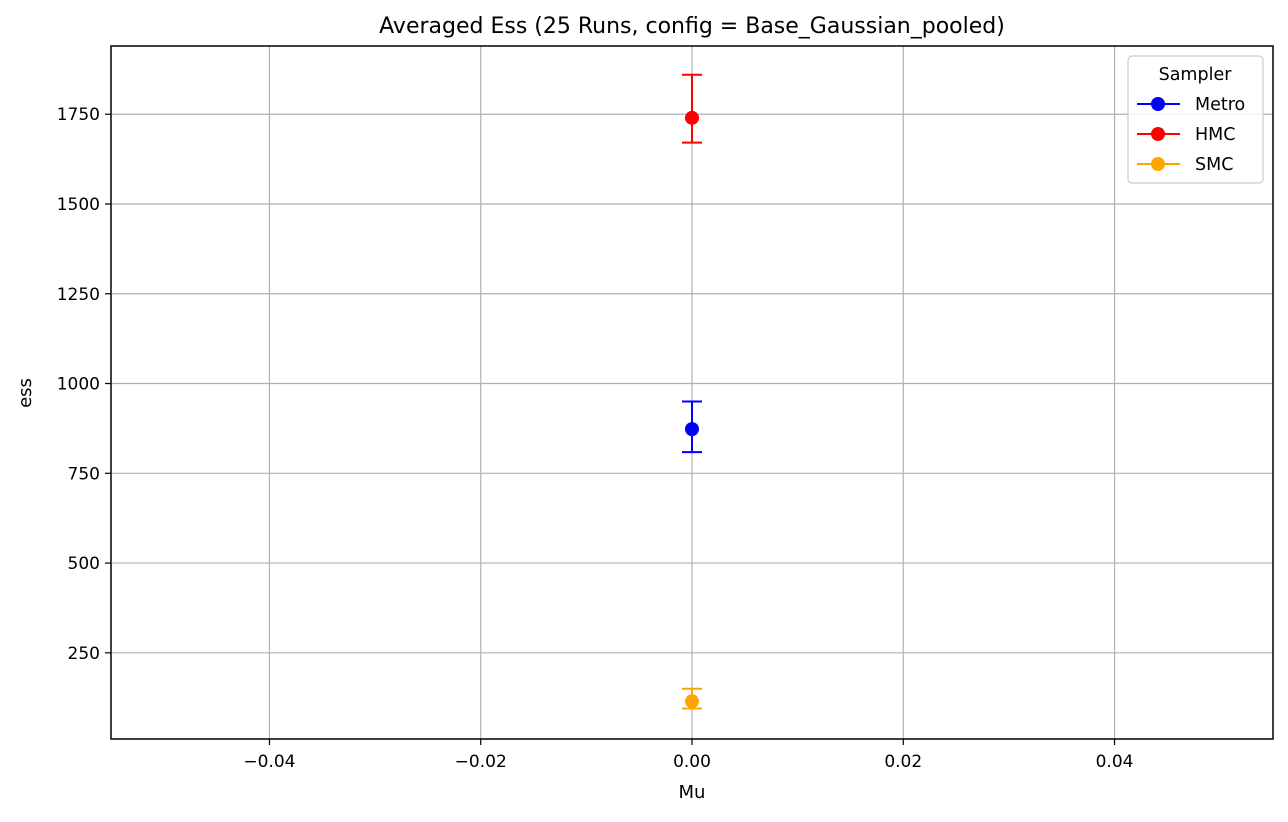  I want to click on legend-title: Sampler, so click(1196, 75).